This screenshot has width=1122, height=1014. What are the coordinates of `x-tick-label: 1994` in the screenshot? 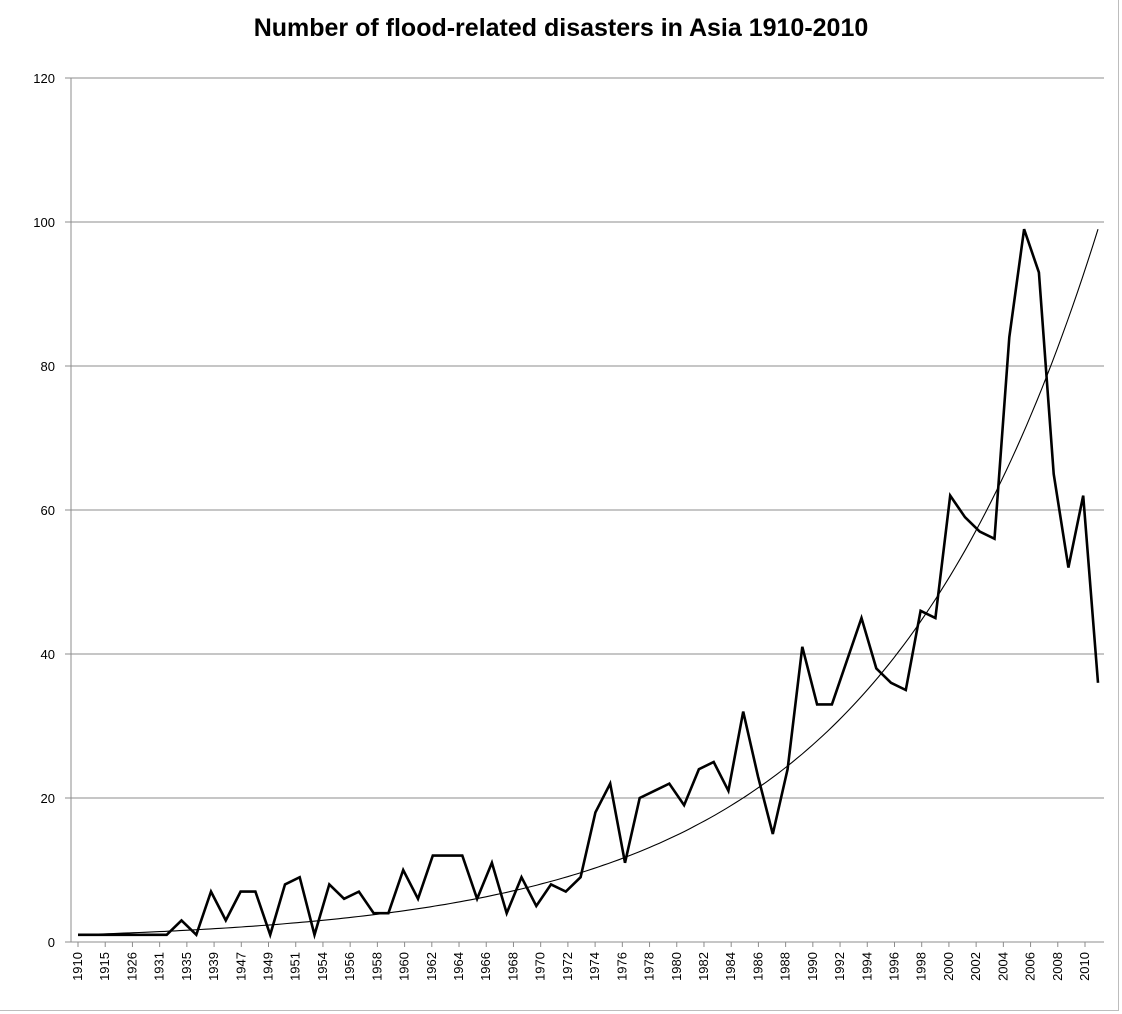 It's located at (866, 966).